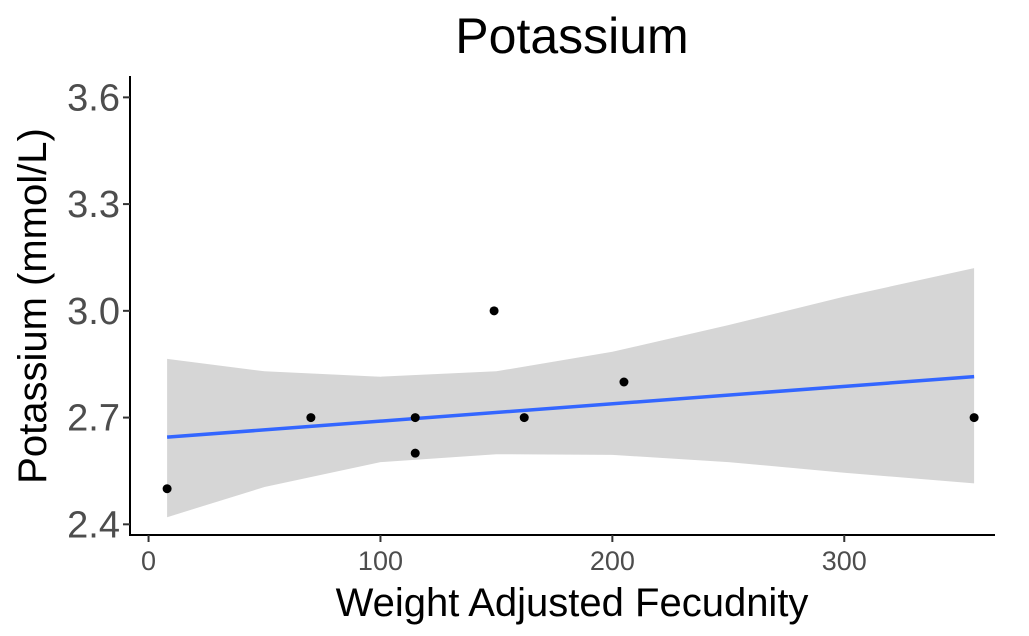 The height and width of the screenshot is (636, 1029). I want to click on x-tick-label: 200, so click(612, 561).